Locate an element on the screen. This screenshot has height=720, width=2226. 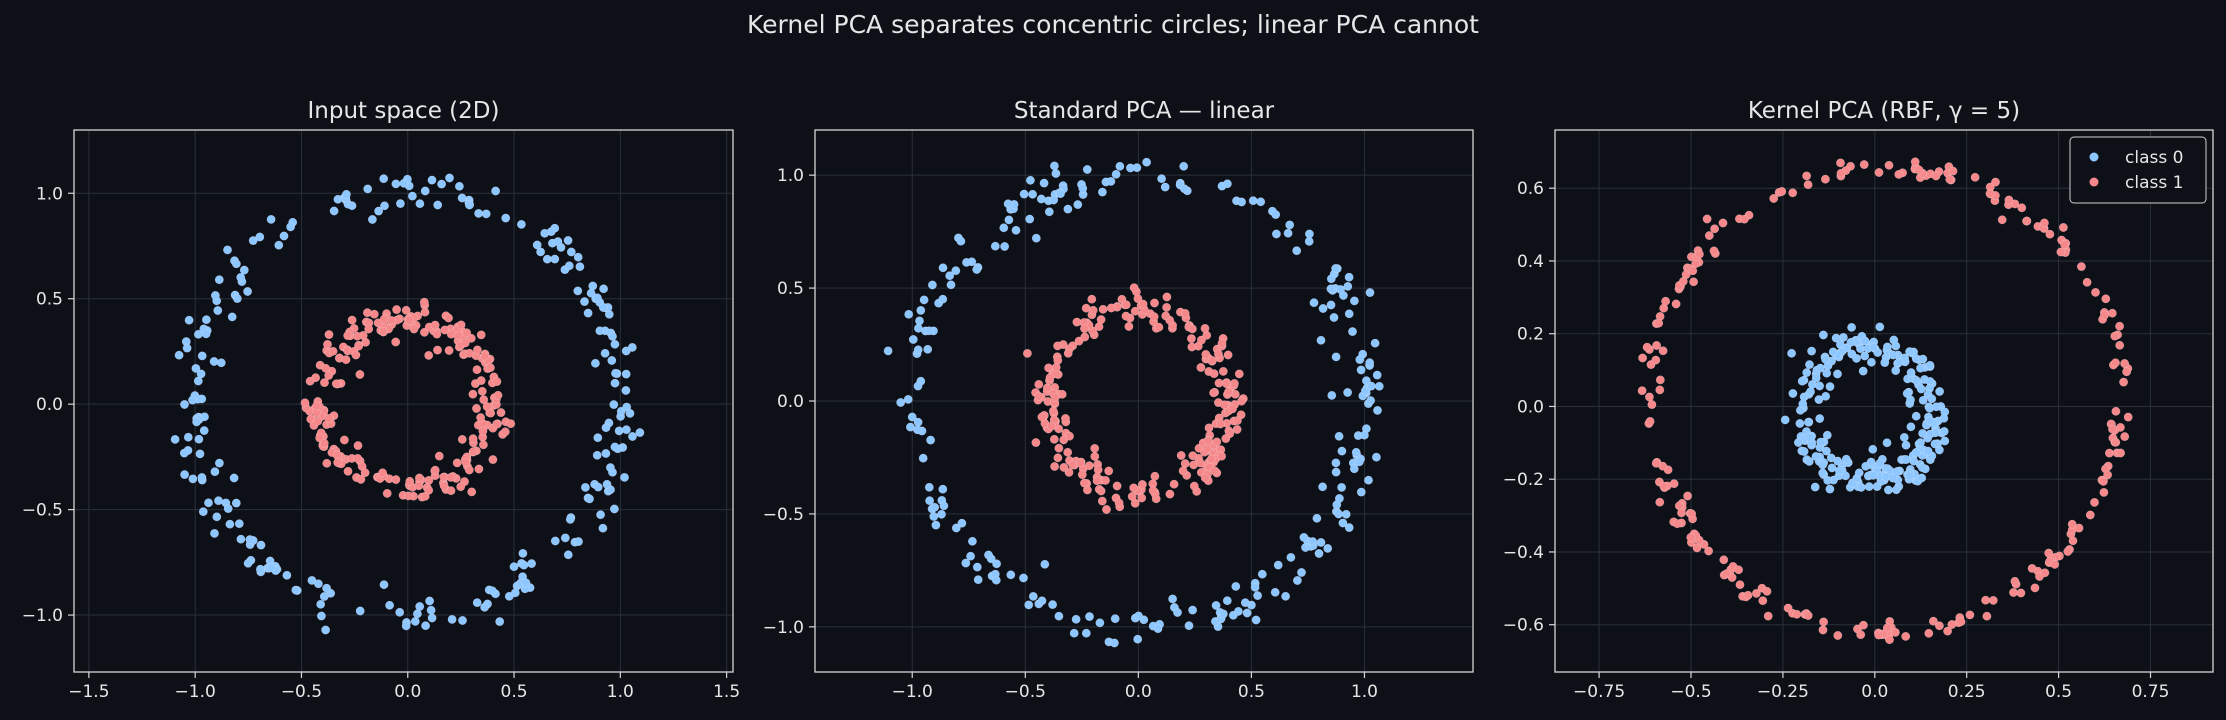
legend-label: class 1 is located at coordinates (2154, 183).